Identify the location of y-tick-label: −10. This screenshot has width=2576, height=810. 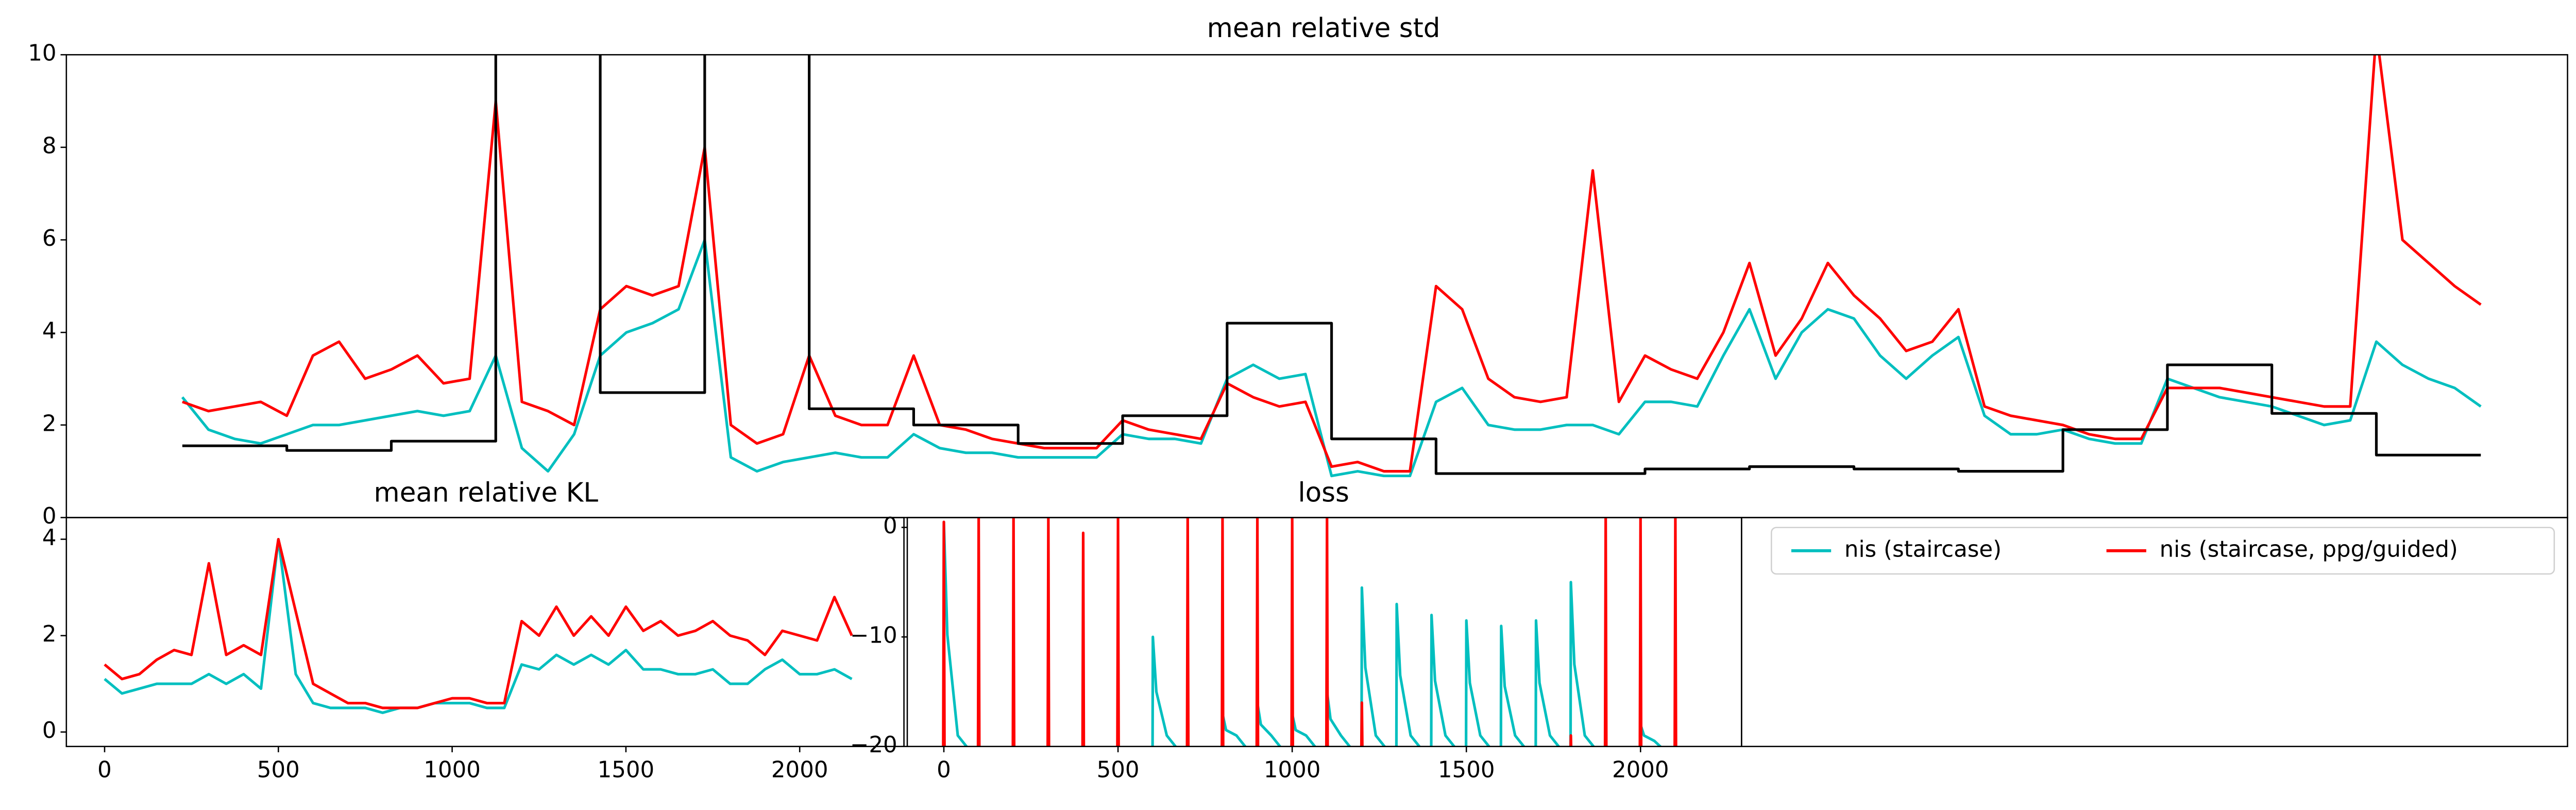
(873, 636).